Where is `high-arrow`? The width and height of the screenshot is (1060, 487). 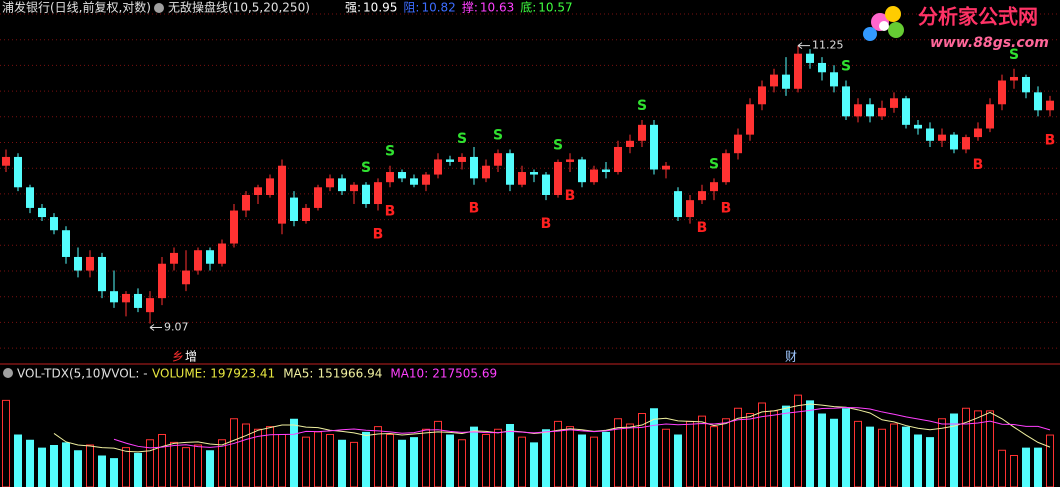
high-arrow is located at coordinates (803, 46).